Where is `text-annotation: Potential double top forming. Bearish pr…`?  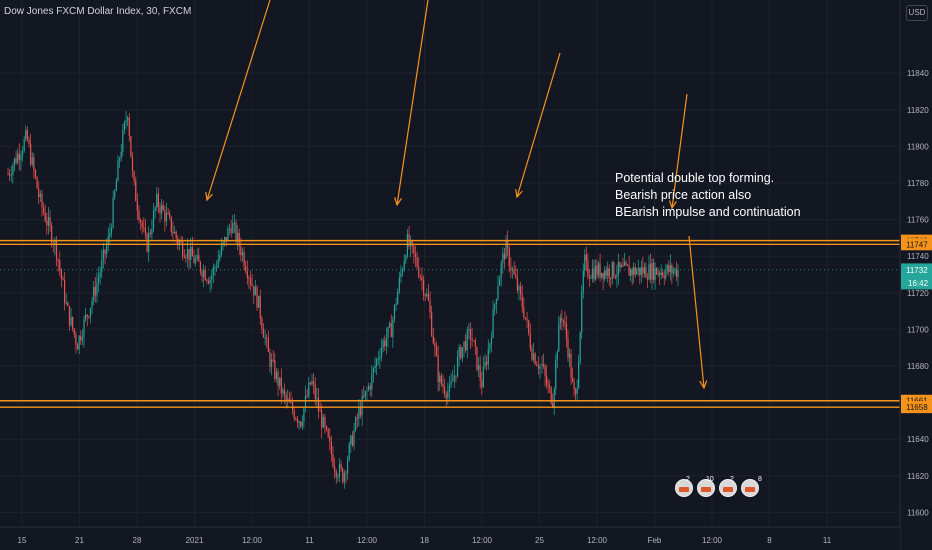
text-annotation: Potential double top forming. Bearish pr… is located at coordinates (708, 195).